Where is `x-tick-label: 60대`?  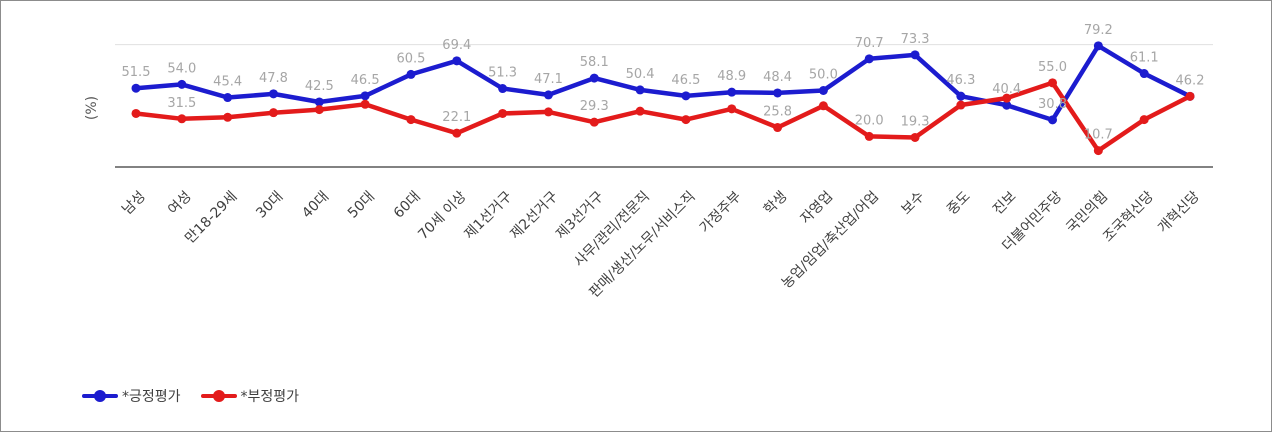 x-tick-label: 60대 is located at coordinates (407, 205).